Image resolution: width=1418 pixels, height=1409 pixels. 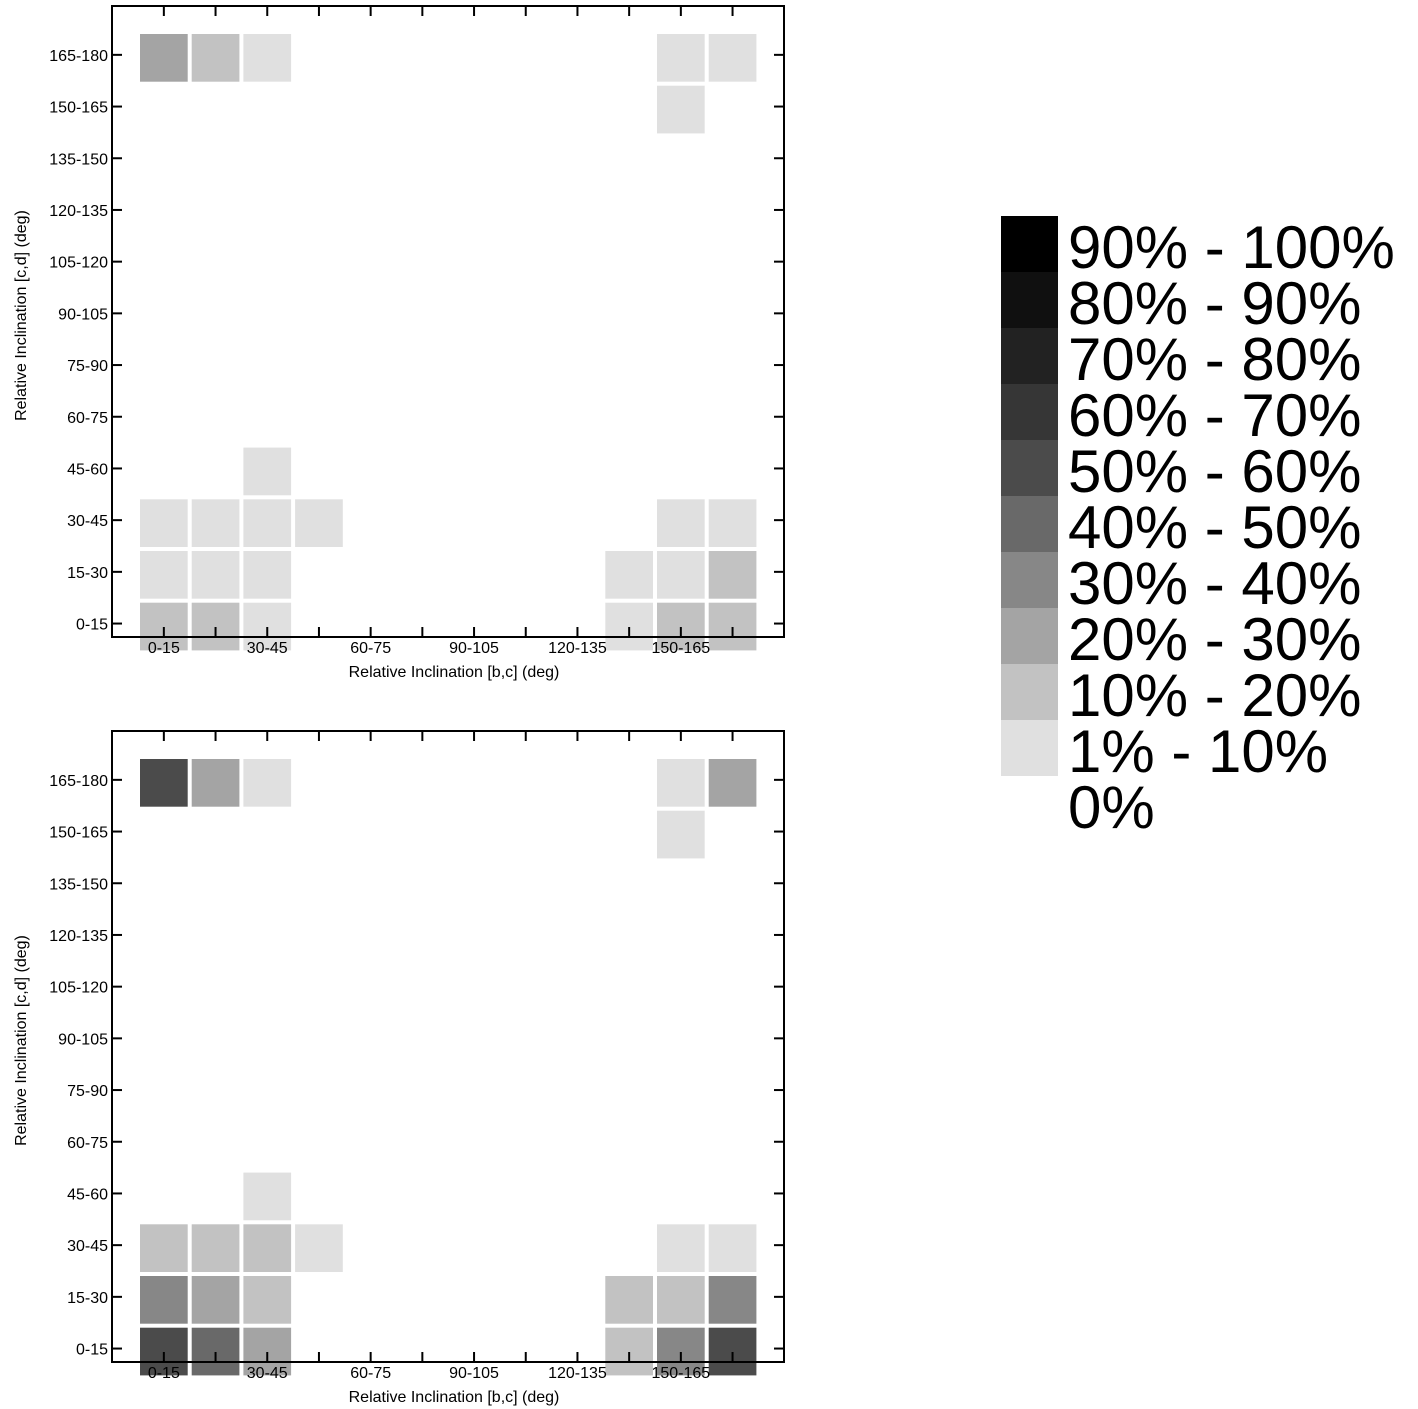 What do you see at coordinates (1215, 359) in the screenshot?
I see `legend-label: 70% - 80%` at bounding box center [1215, 359].